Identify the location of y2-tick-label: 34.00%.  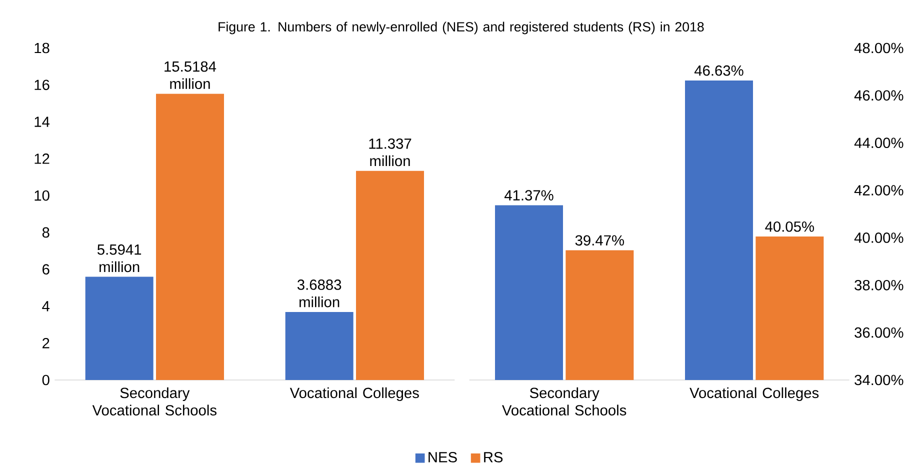
(879, 380).